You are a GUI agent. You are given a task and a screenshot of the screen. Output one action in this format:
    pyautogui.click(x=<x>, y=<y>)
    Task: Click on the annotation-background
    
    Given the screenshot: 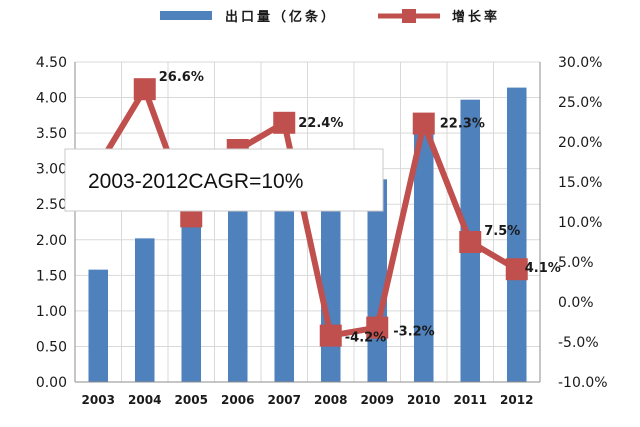 What is the action you would take?
    pyautogui.click(x=224, y=180)
    